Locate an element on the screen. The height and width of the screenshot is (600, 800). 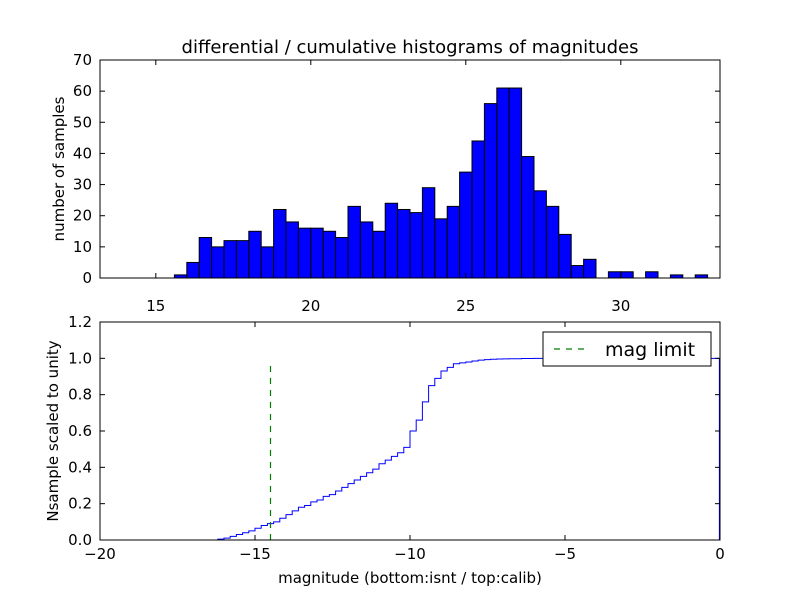
y-tick-label: 40 is located at coordinates (82, 153).